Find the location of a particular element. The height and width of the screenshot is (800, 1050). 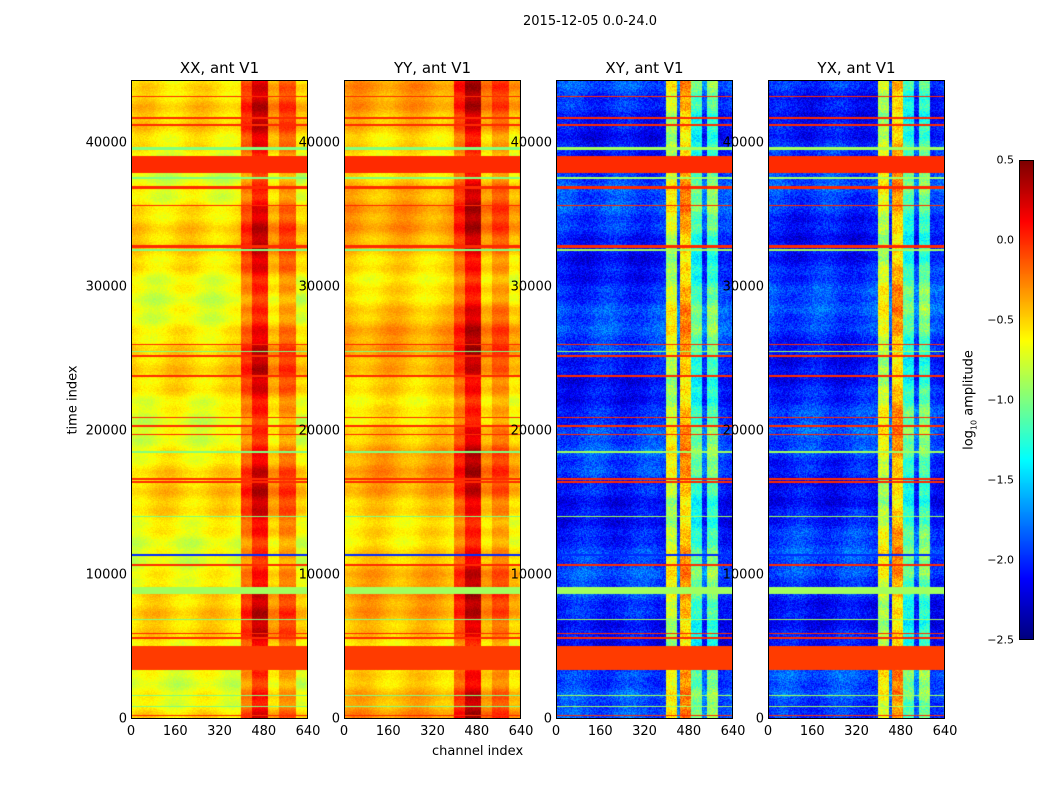

colorbar-label-base: log is located at coordinates (969, 440).